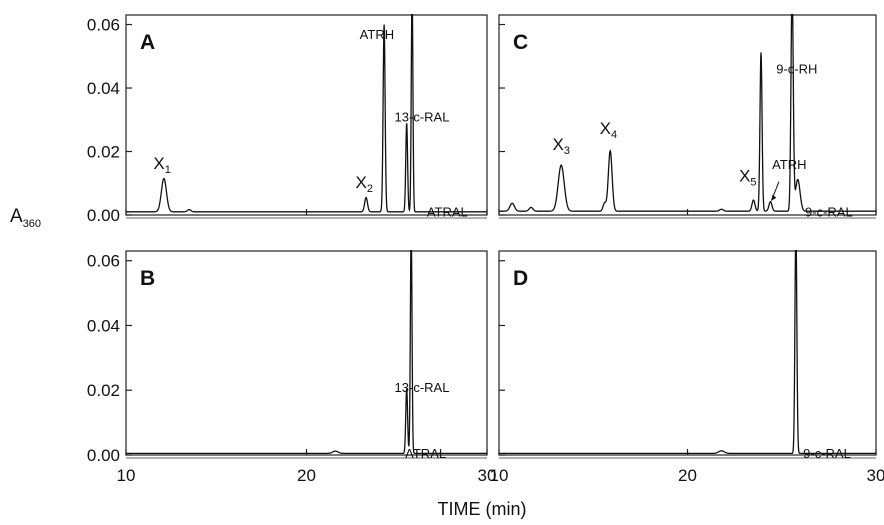  I want to click on x-axis-label: TIME (min), so click(482, 509).